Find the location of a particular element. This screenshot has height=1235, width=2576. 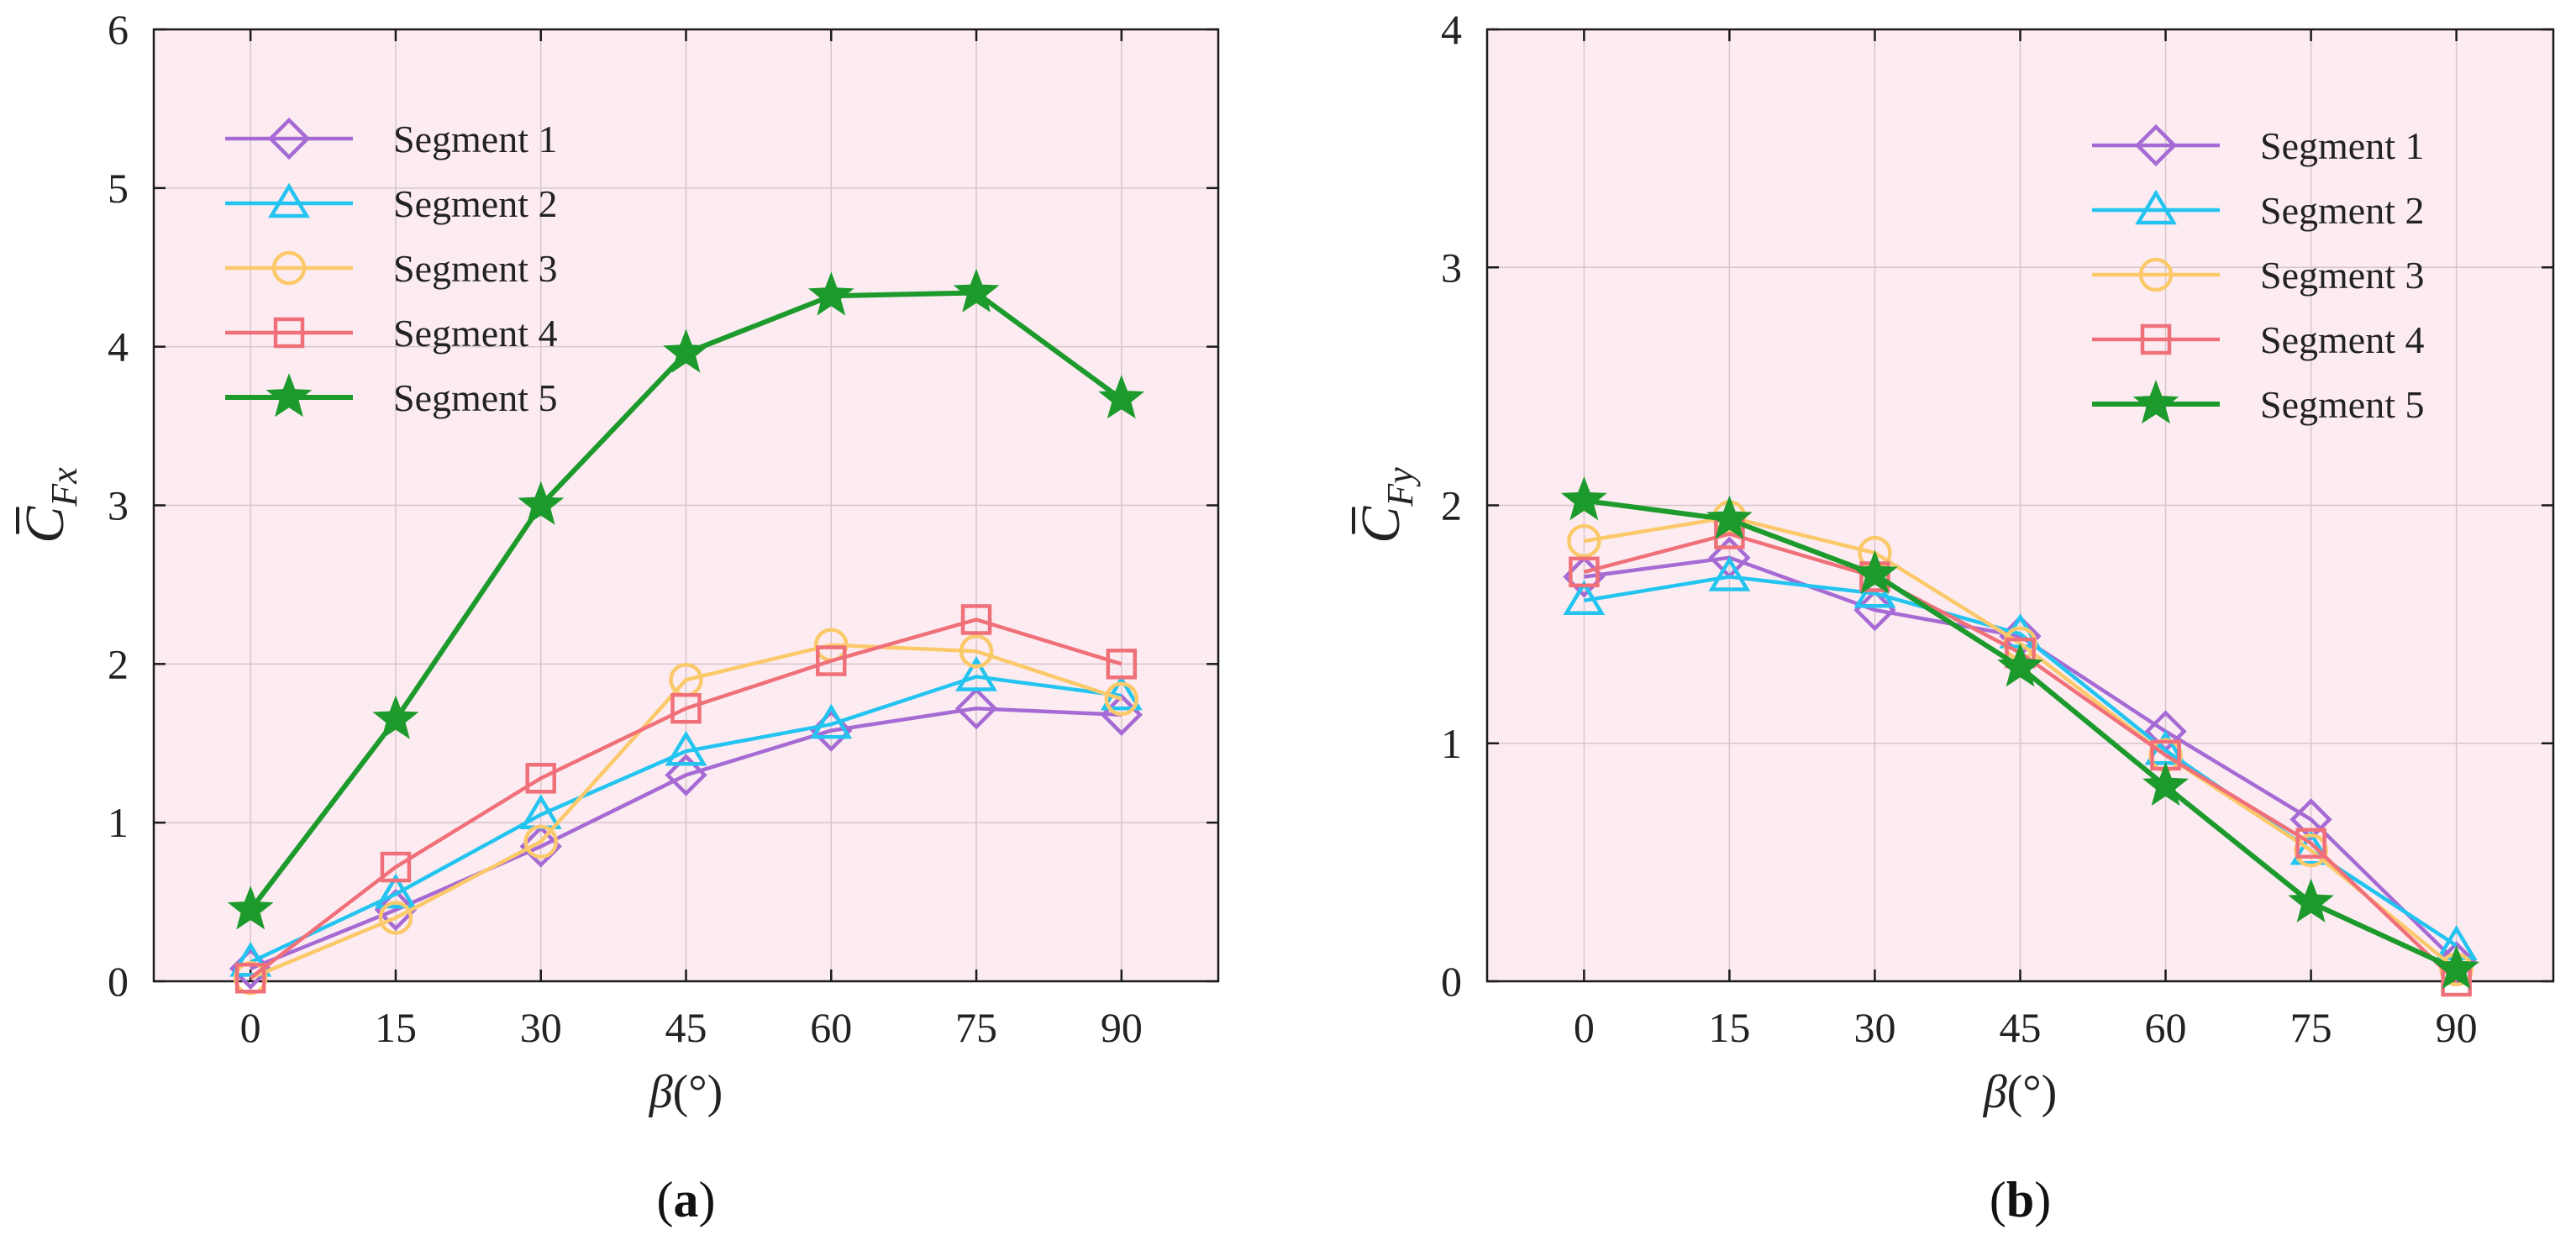

y-tick-label: 1 is located at coordinates (1451, 743).